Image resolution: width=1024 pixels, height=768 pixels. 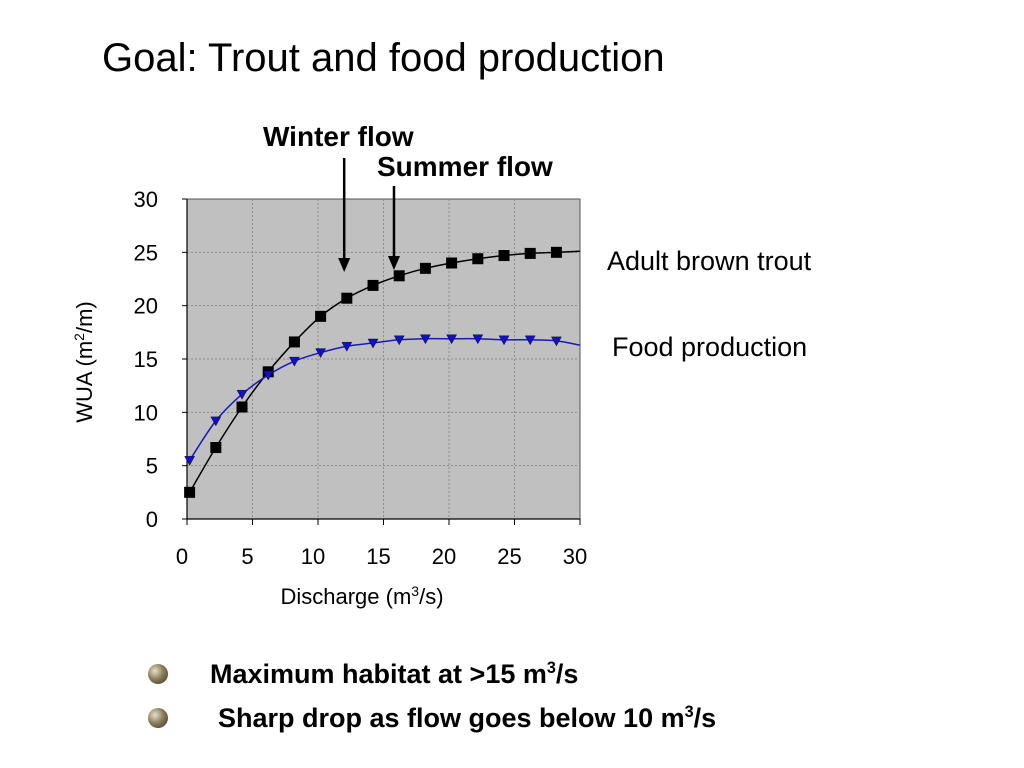 I want to click on bullet-text: Maximum habitat at >15 m3/s, so click(x=394, y=673).